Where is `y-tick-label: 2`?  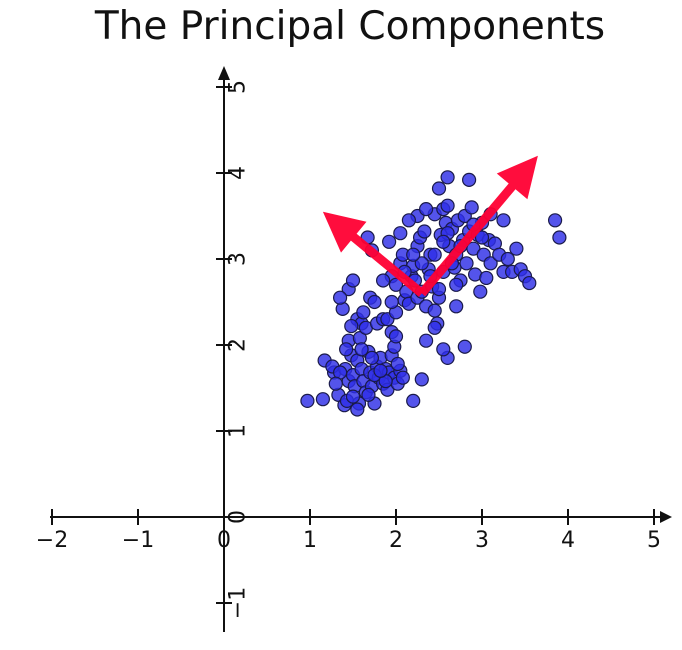 y-tick-label: 2 is located at coordinates (238, 345).